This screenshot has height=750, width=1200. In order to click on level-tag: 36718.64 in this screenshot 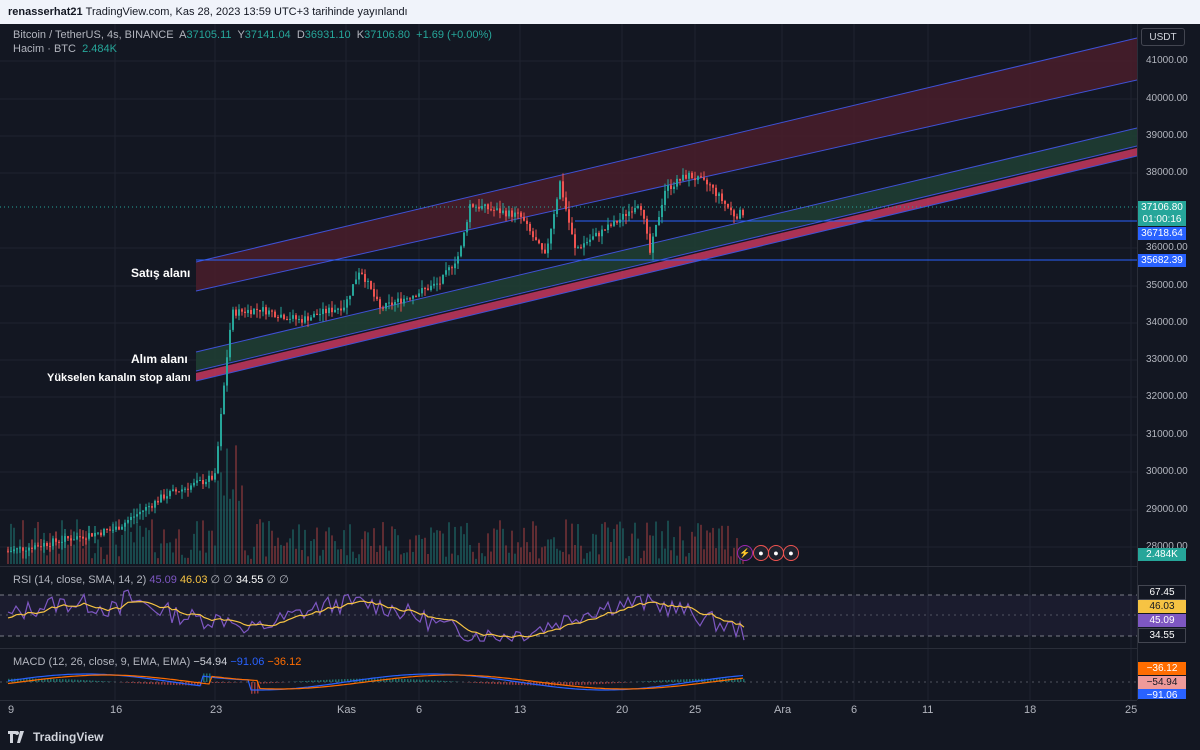, I will do `click(1162, 233)`.